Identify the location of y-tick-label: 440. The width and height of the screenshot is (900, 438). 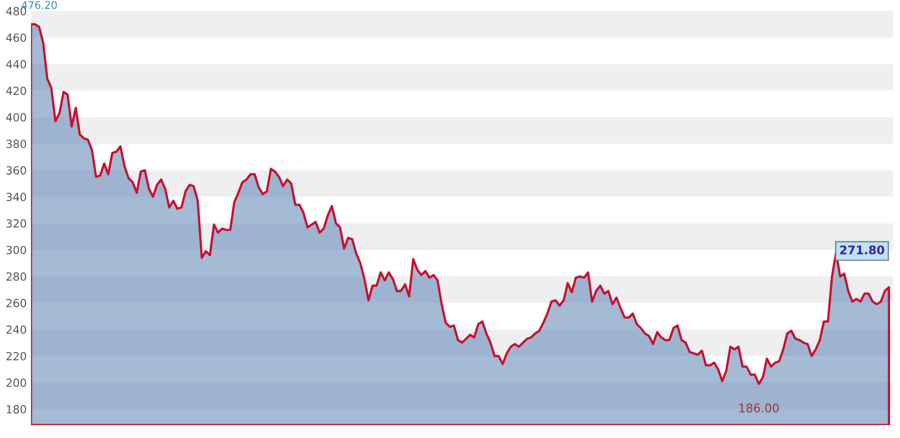
(16, 64).